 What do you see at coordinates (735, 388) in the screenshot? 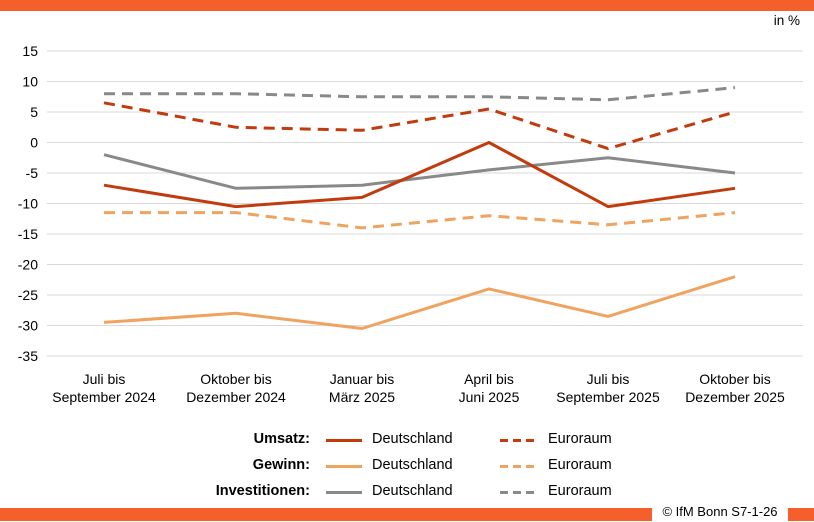
I see `x-axis-category-label: Oktober bis Dezember 2025` at bounding box center [735, 388].